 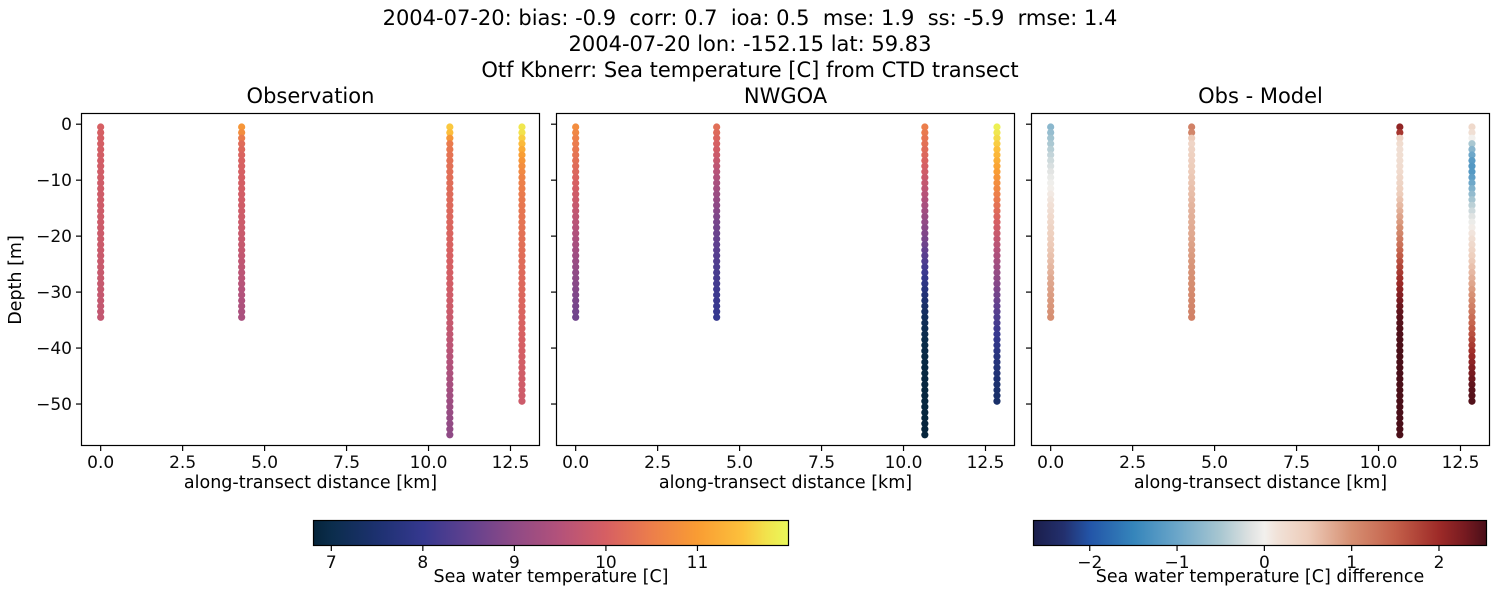 What do you see at coordinates (54, 293) in the screenshot?
I see `y-tick-label: −30` at bounding box center [54, 293].